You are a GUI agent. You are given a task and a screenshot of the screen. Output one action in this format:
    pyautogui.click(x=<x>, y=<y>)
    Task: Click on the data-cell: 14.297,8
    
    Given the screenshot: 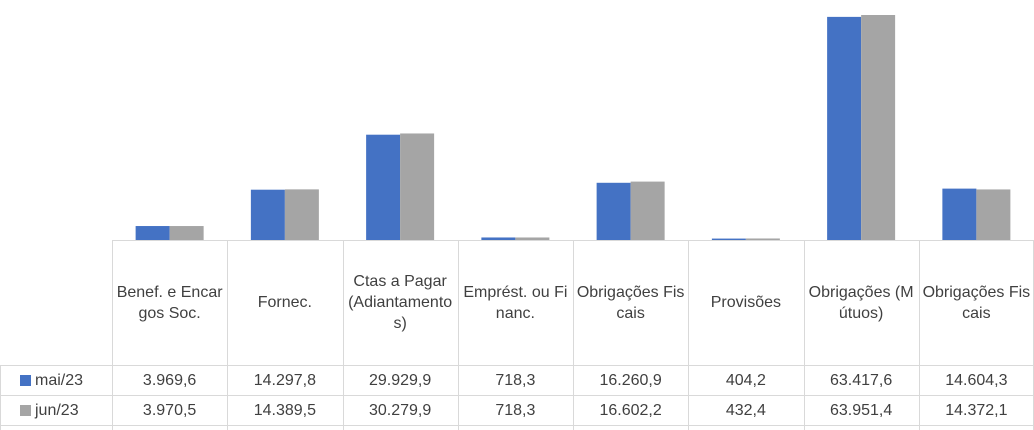 What is the action you would take?
    pyautogui.click(x=285, y=380)
    